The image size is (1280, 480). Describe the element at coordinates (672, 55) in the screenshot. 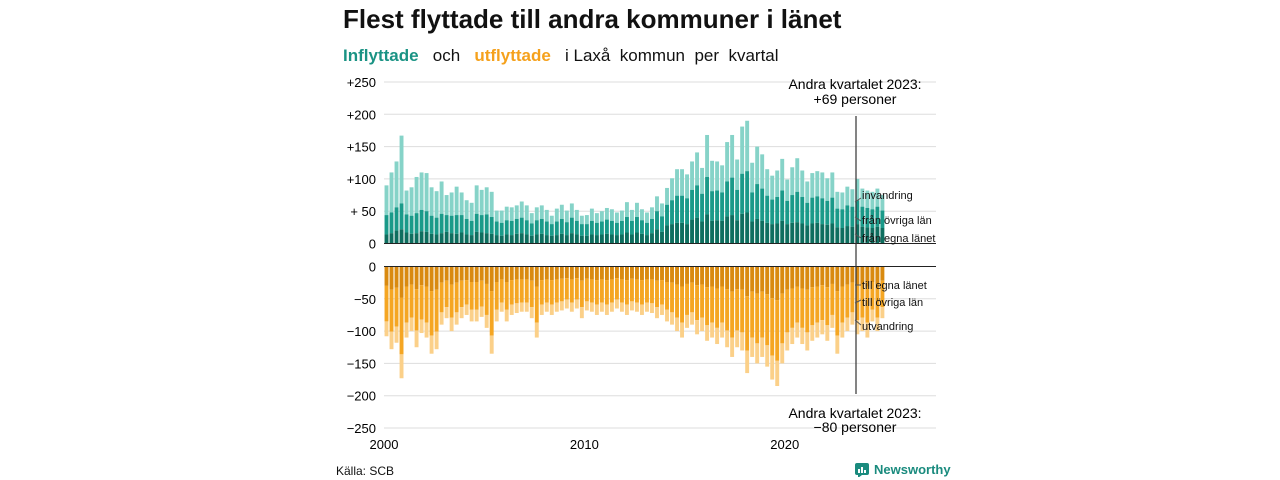

I see `subtitle-rest: i Laxå kommun per kvartal` at that location.